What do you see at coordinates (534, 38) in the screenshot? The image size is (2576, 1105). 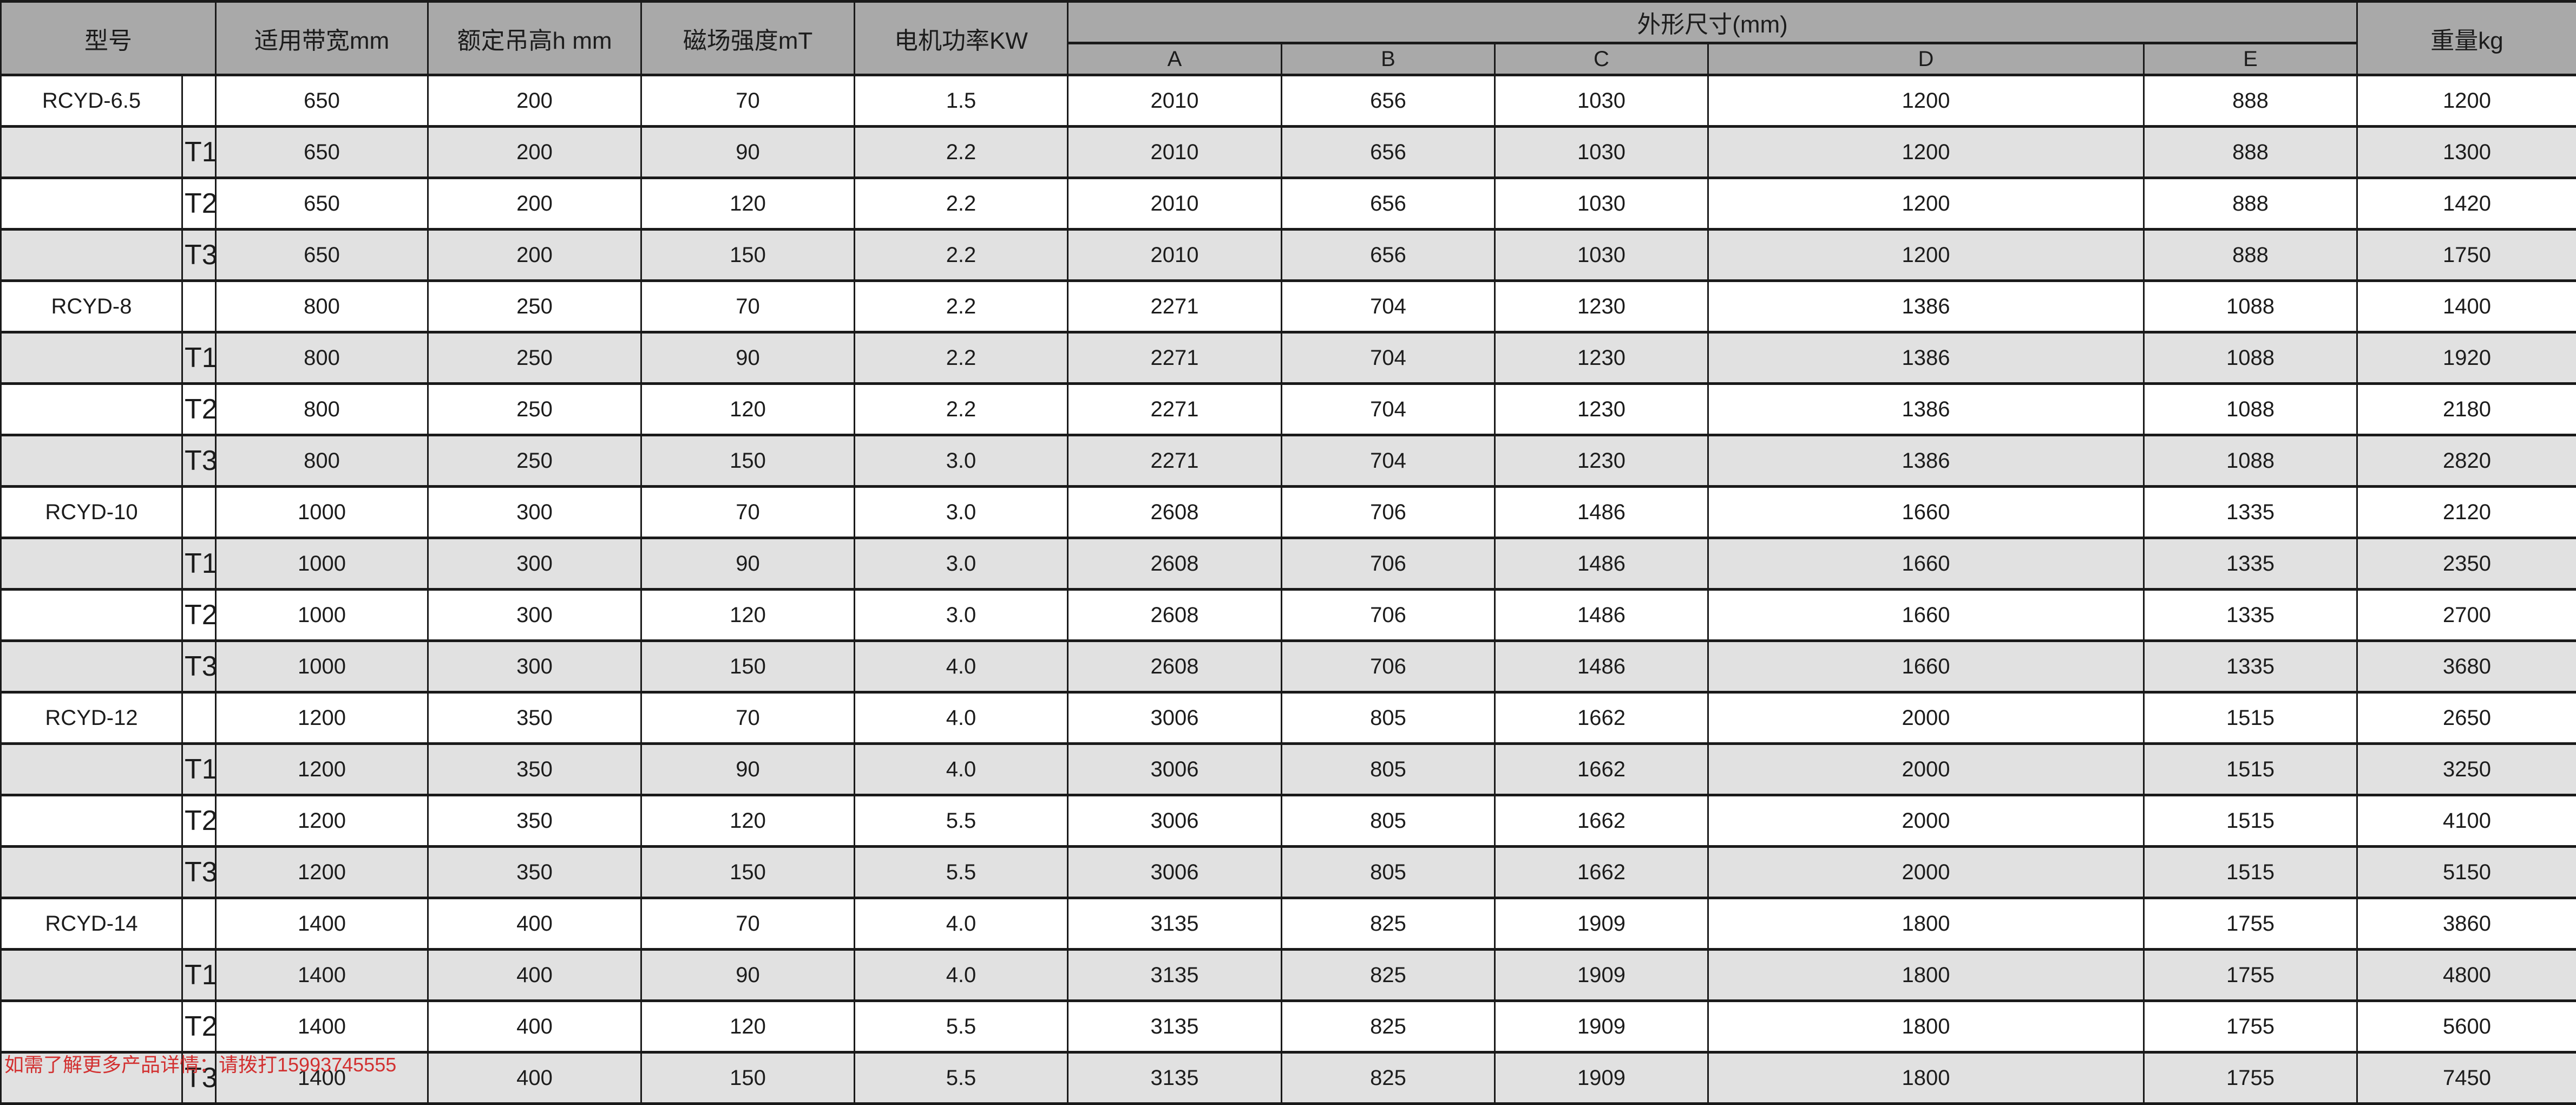 I see `header-lift-height: 额定吊高h mm` at bounding box center [534, 38].